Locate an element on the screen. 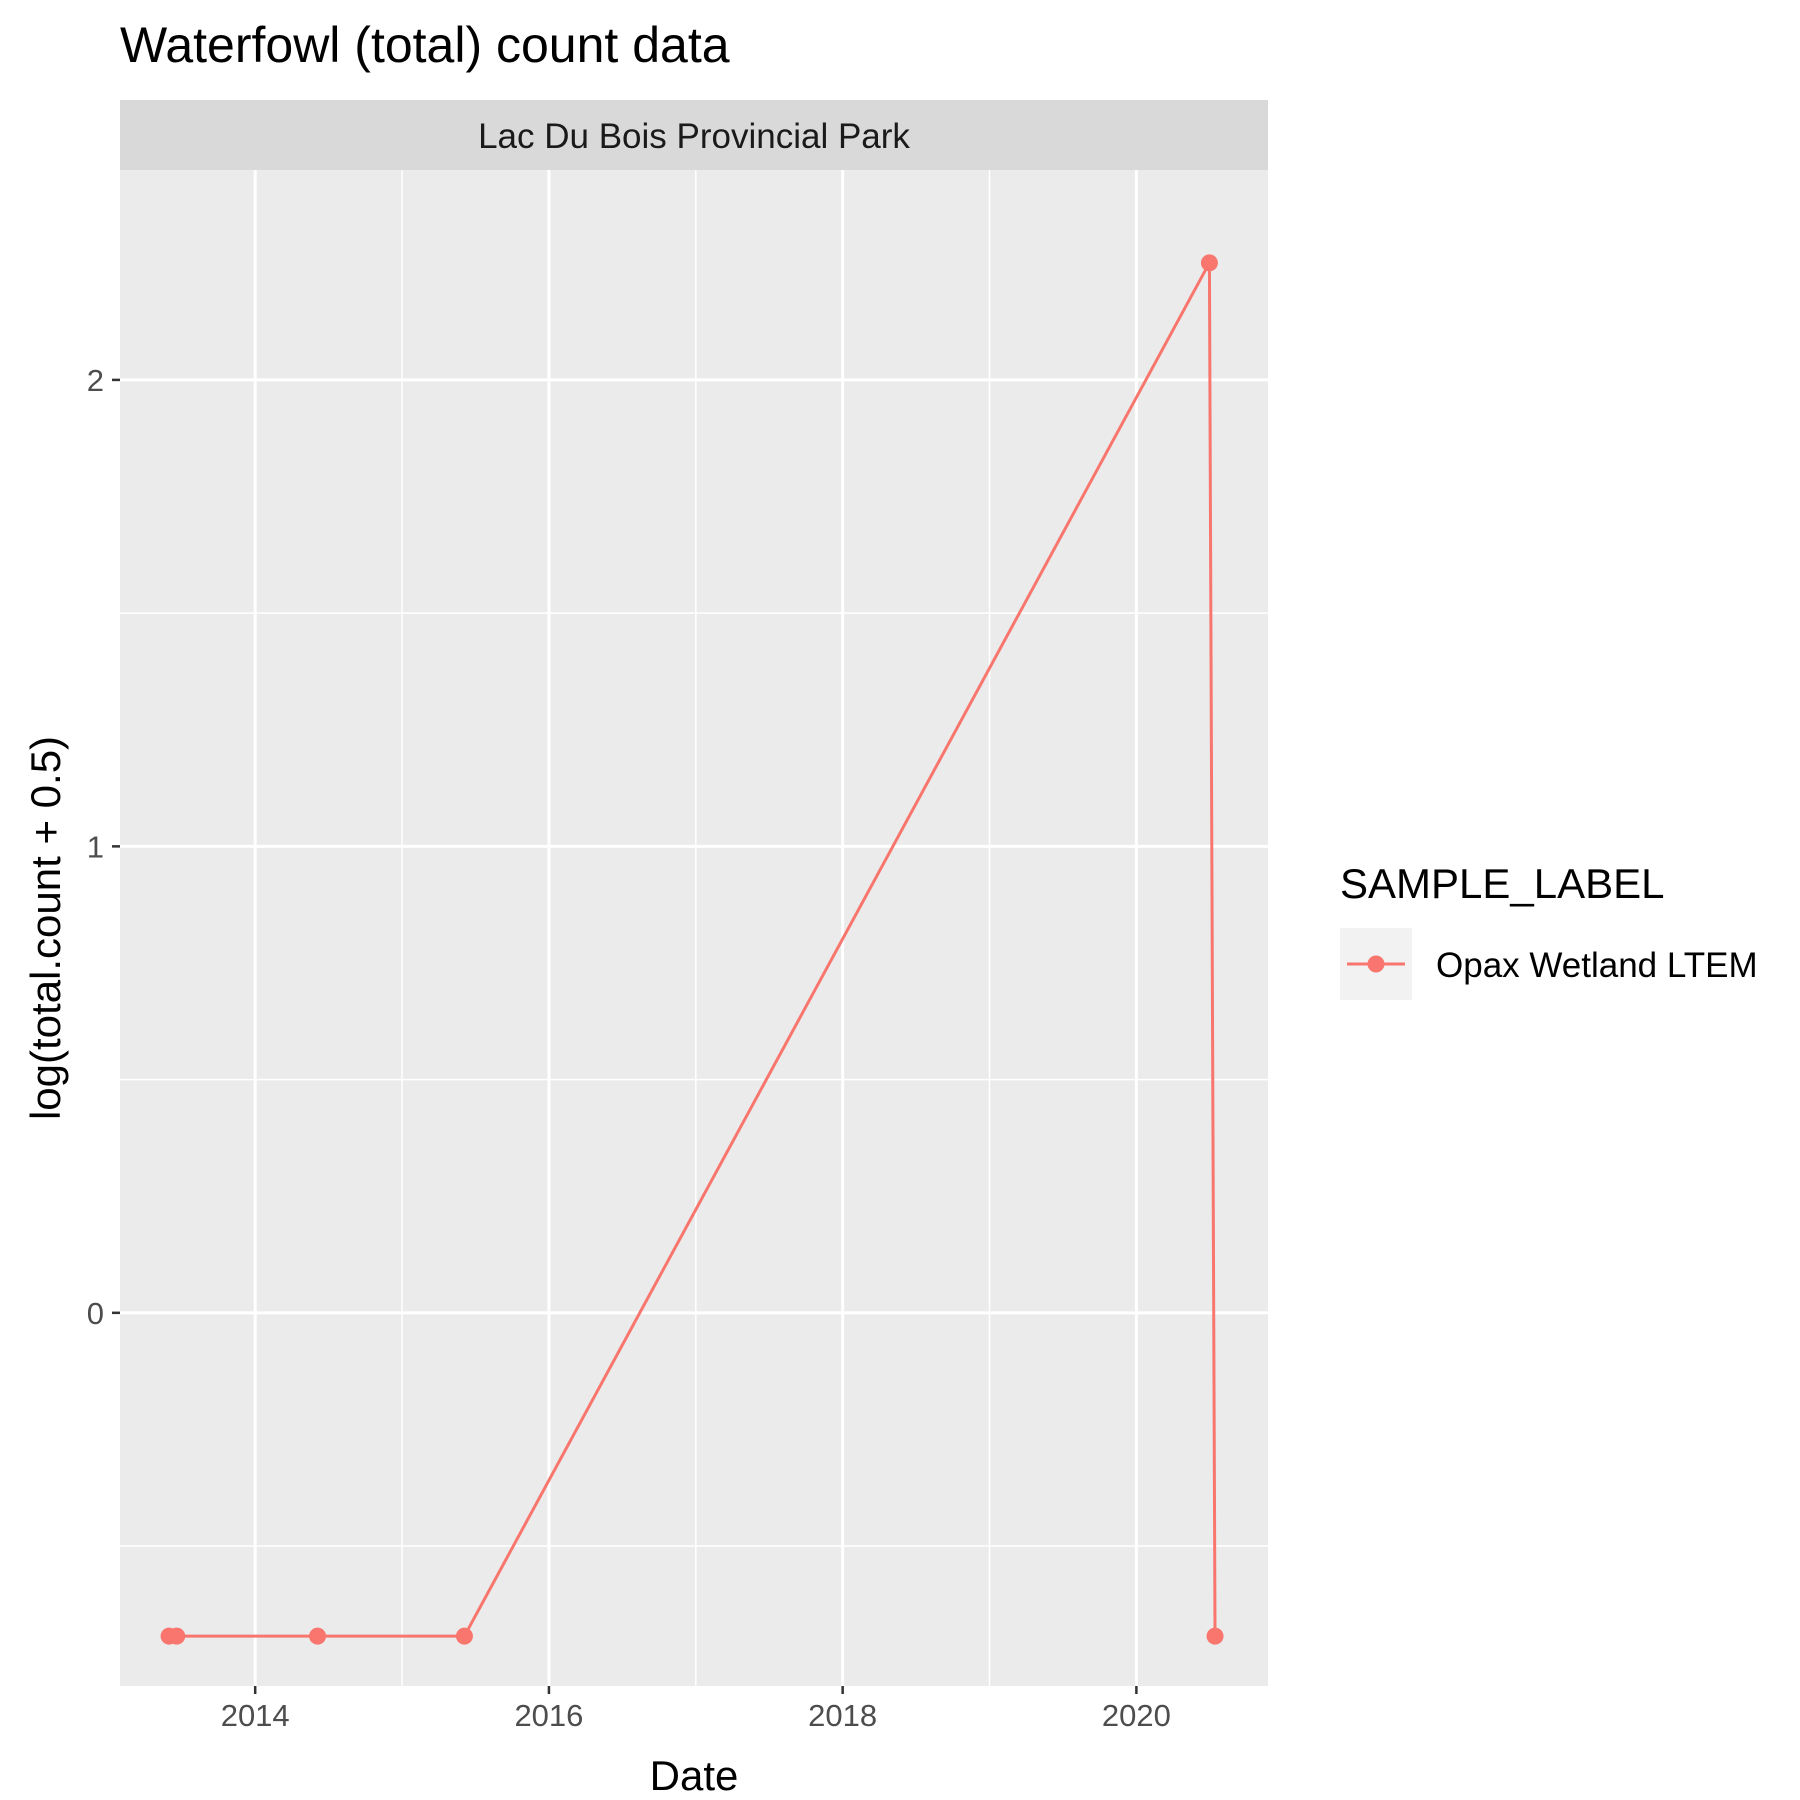 The height and width of the screenshot is (1800, 1800). x-tick-label: 2020 is located at coordinates (1136, 1715).